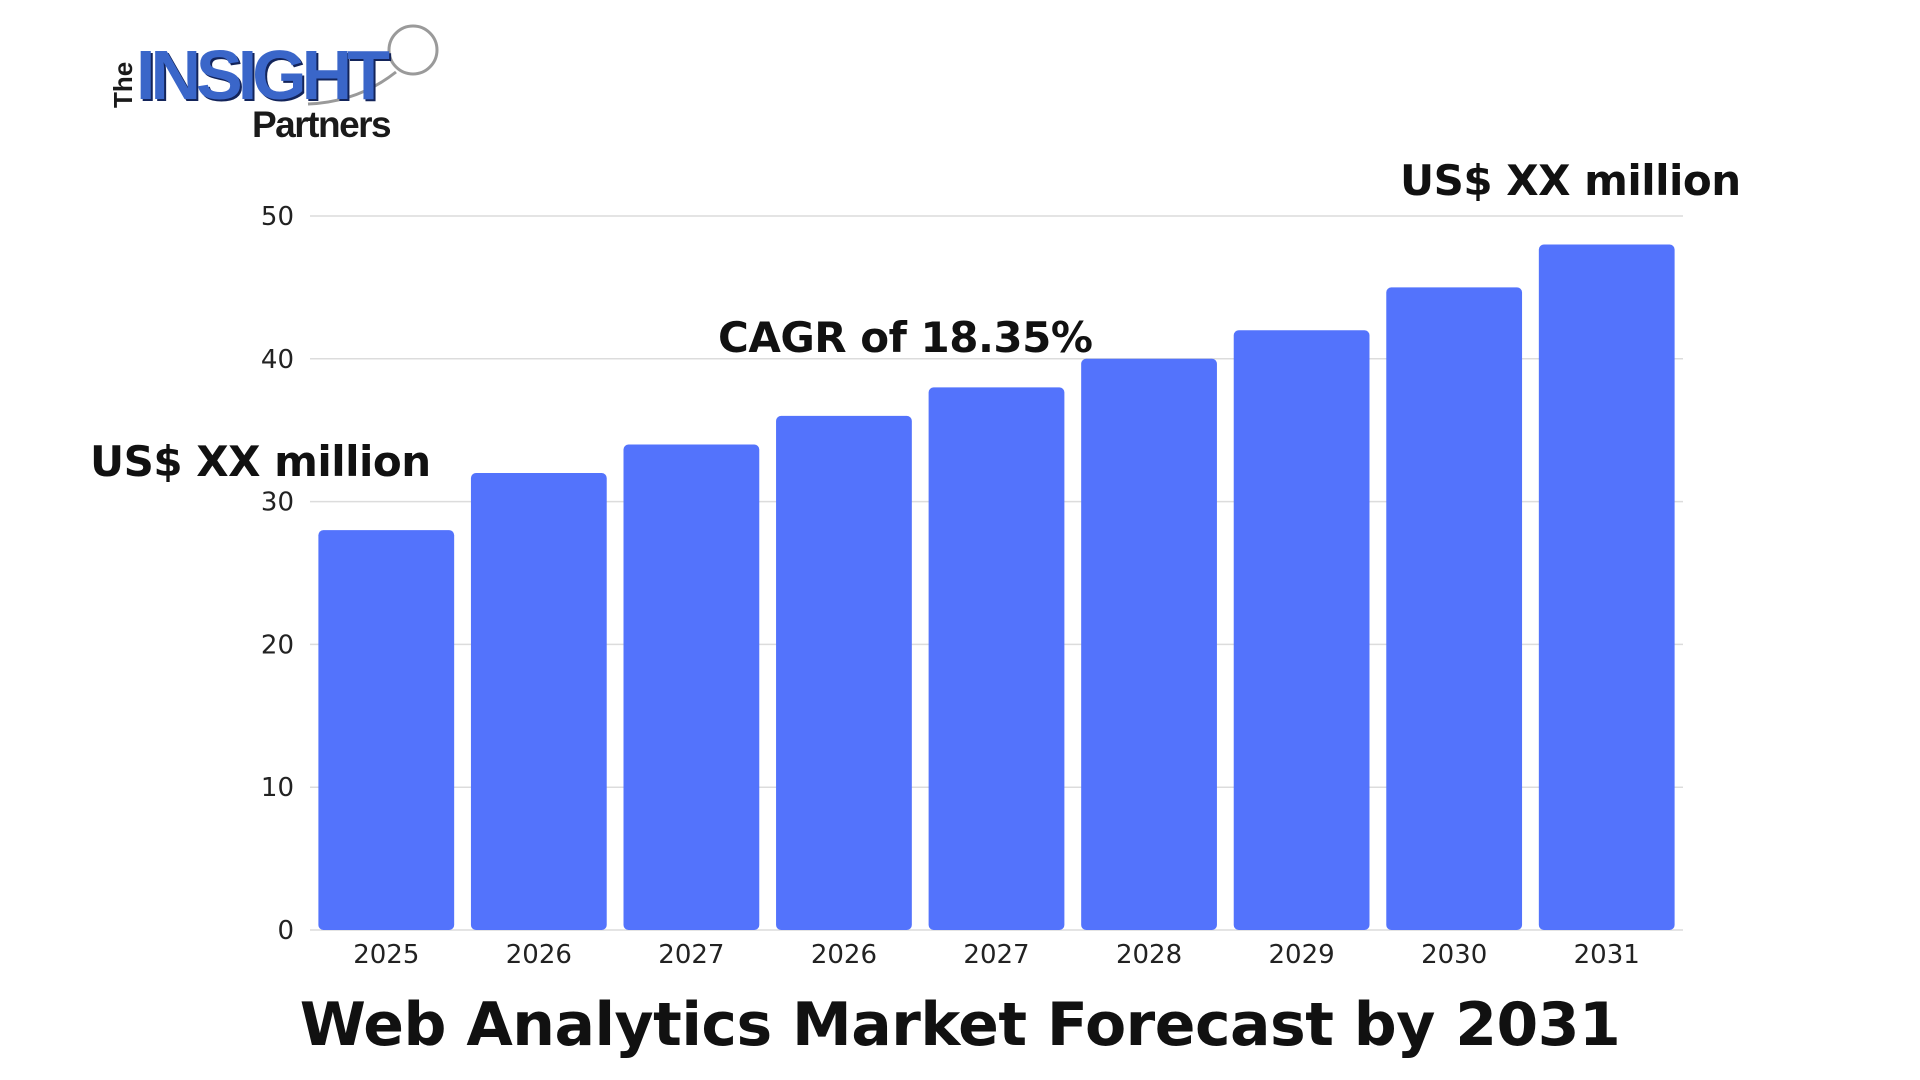 This screenshot has height=1080, width=1920. Describe the element at coordinates (1607, 955) in the screenshot. I see `x-tick-label: 2031` at that location.